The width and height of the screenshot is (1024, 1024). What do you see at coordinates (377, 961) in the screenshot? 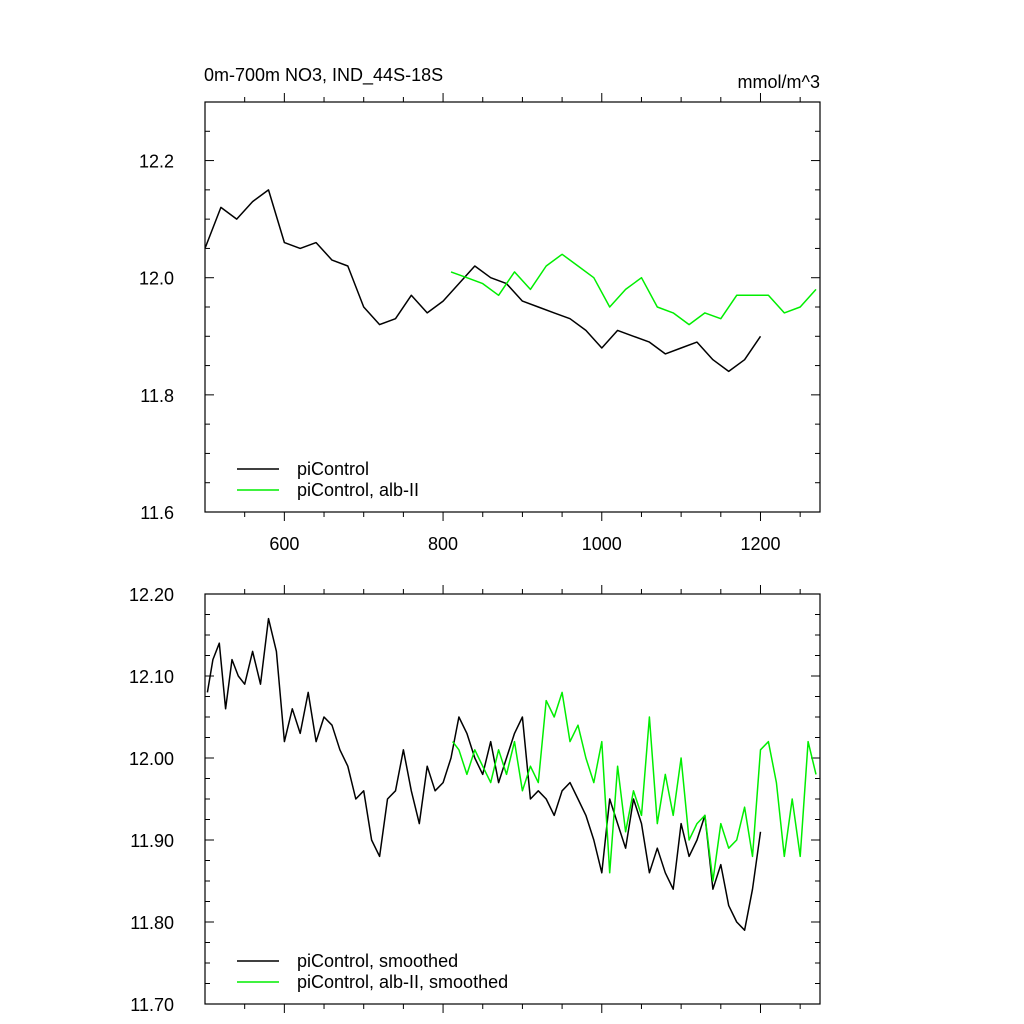
I see `legend-label-picontrol-smoothed: piControl, smoothed` at bounding box center [377, 961].